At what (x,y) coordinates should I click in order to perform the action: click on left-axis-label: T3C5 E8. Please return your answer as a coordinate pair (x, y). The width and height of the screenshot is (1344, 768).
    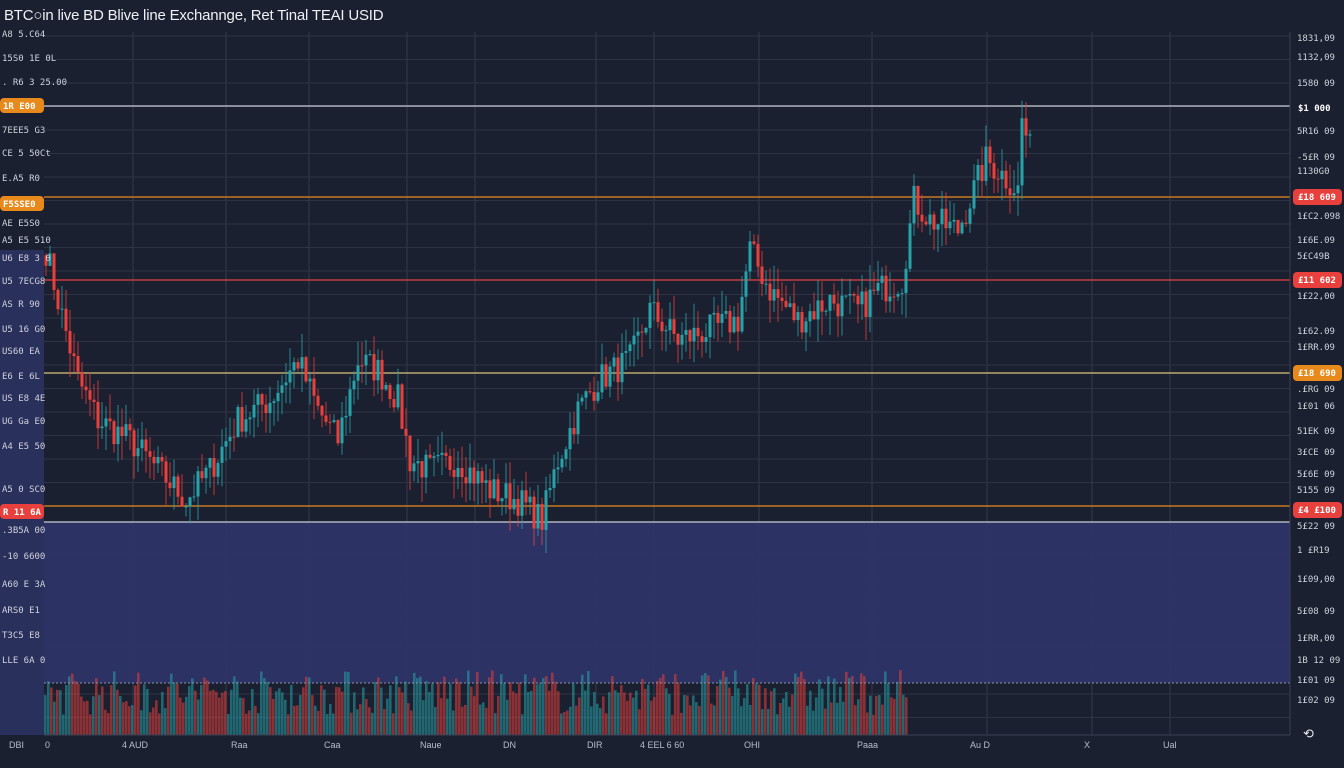
    Looking at the image, I should click on (21, 636).